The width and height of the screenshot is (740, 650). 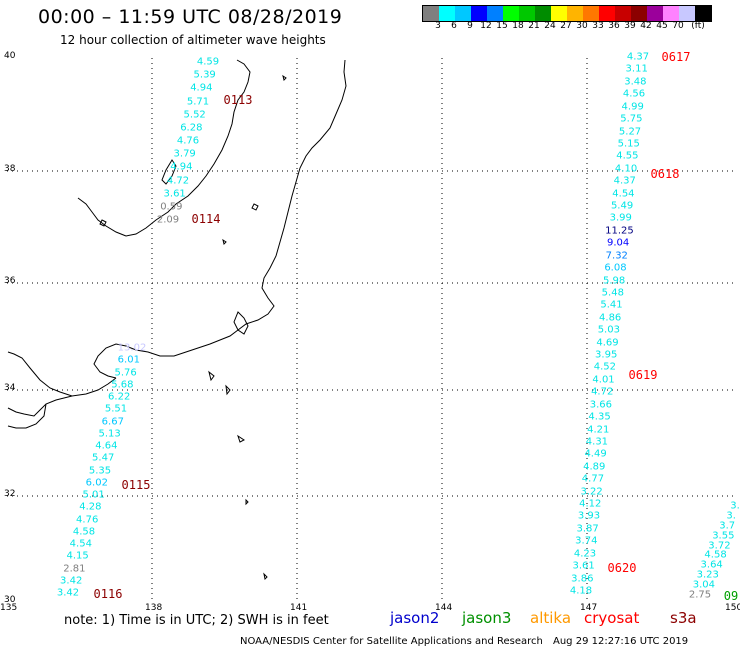 What do you see at coordinates (646, 26) in the screenshot?
I see `color-scale-tick-label: 42` at bounding box center [646, 26].